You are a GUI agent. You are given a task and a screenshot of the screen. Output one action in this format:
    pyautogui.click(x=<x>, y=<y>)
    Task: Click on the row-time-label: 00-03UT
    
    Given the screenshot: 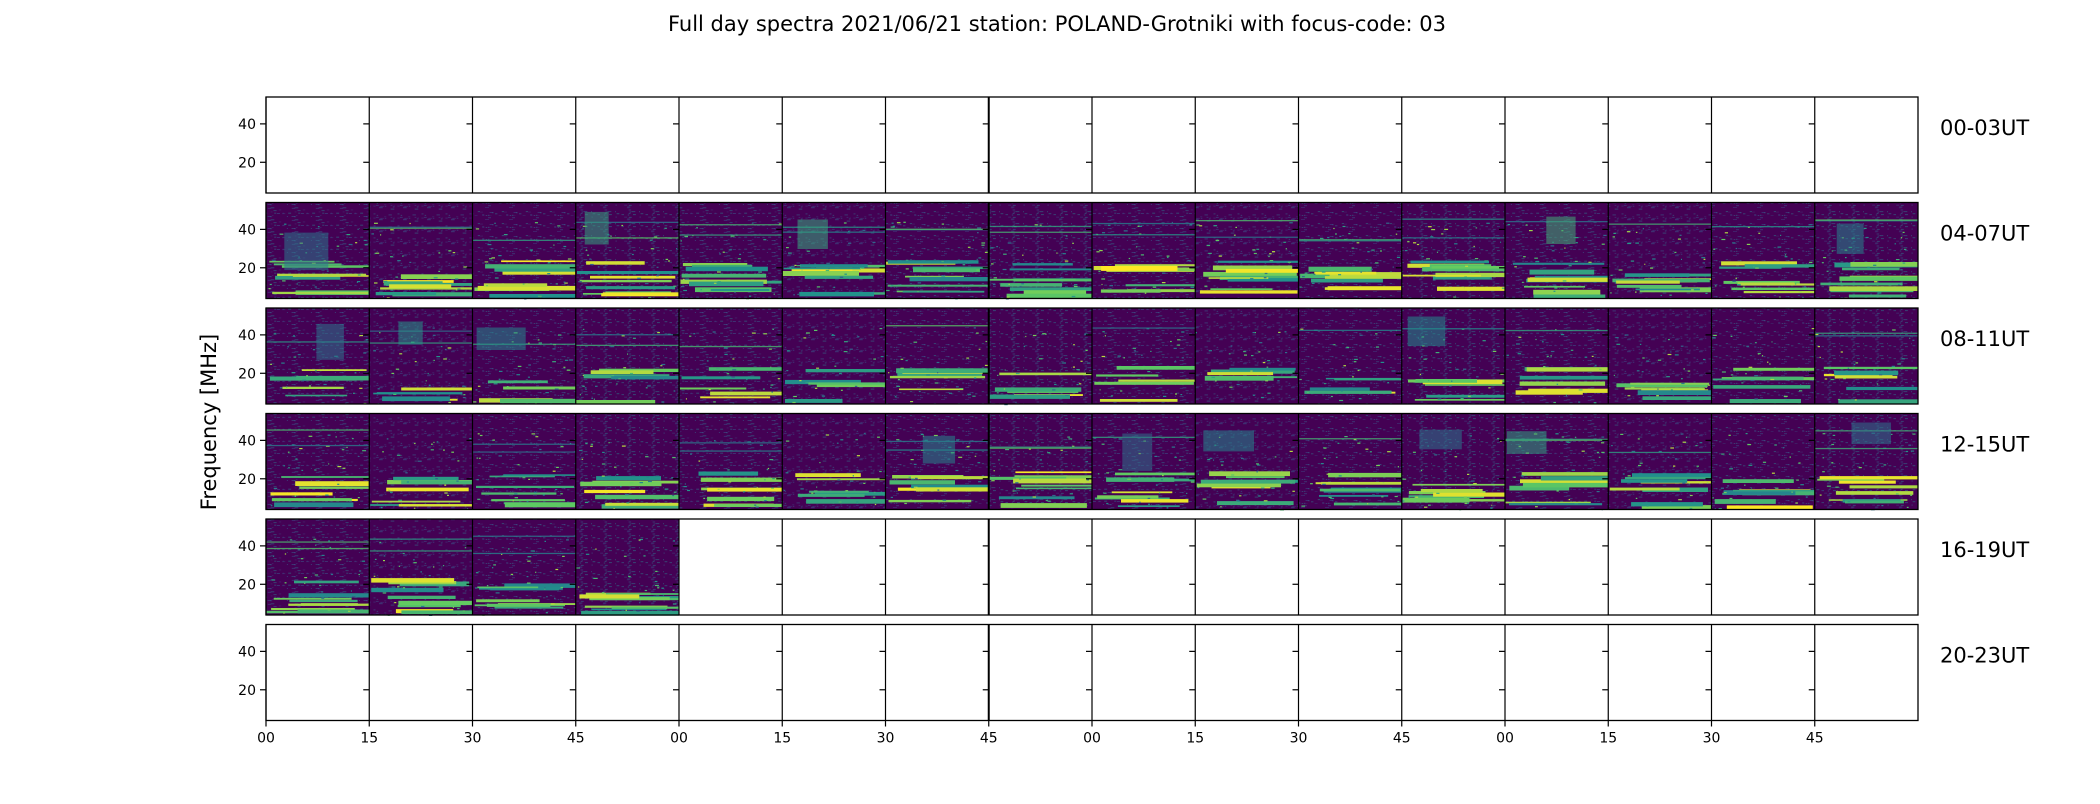 What is the action you would take?
    pyautogui.click(x=1984, y=128)
    